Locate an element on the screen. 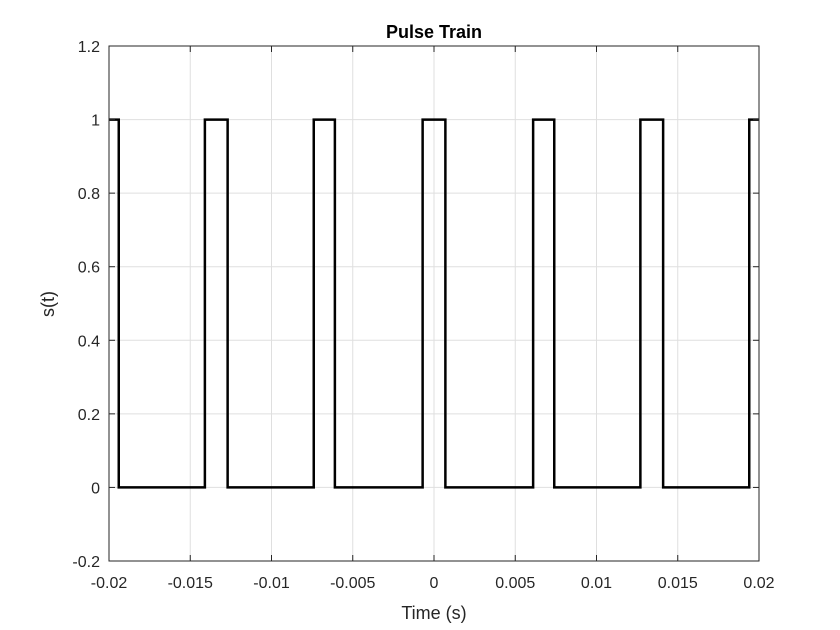  x-tick-label: -0.015 is located at coordinates (190, 583).